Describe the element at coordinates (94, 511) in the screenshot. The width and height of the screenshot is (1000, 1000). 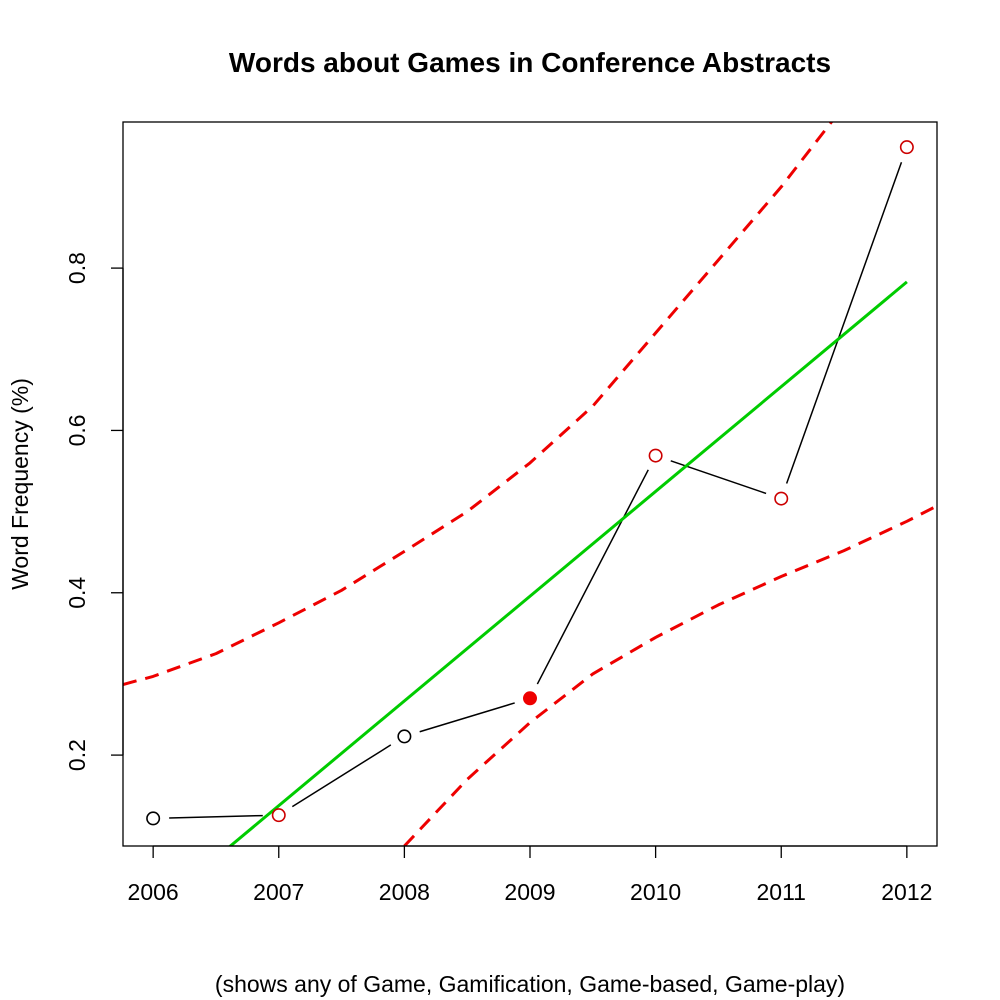
I see `y-axis: 0.2 0.4 0.6 0.8` at that location.